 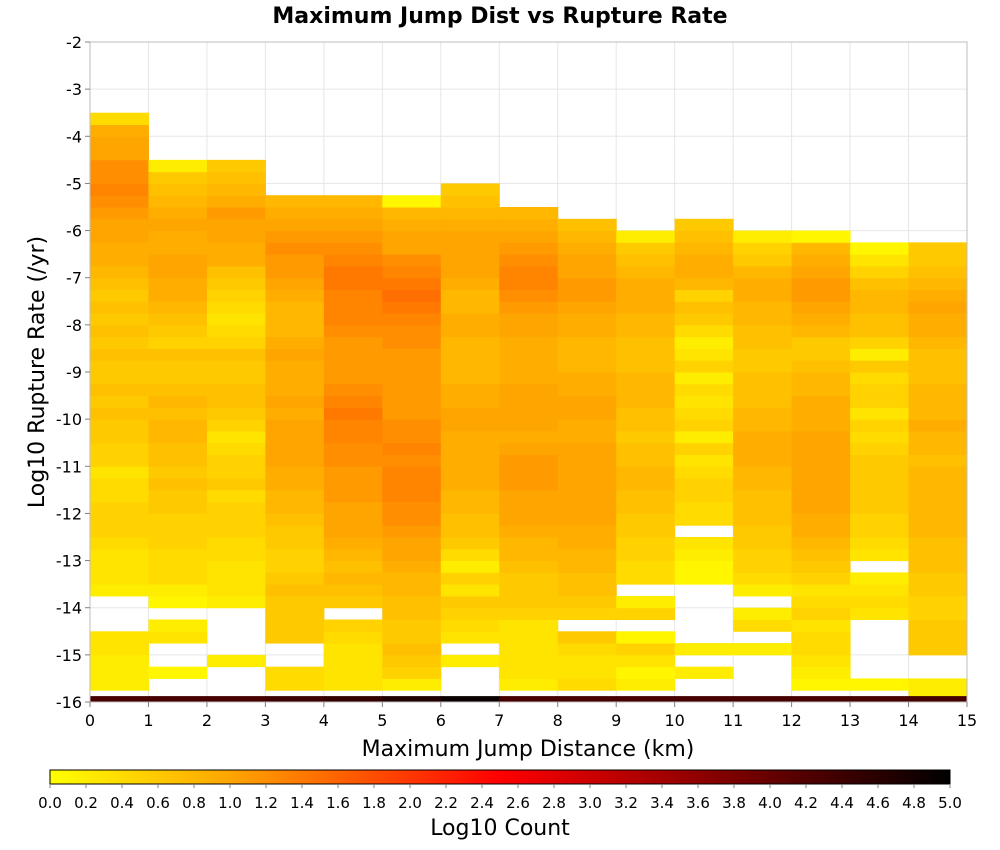 What do you see at coordinates (69, 655) in the screenshot?
I see `y-tick-label: -15` at bounding box center [69, 655].